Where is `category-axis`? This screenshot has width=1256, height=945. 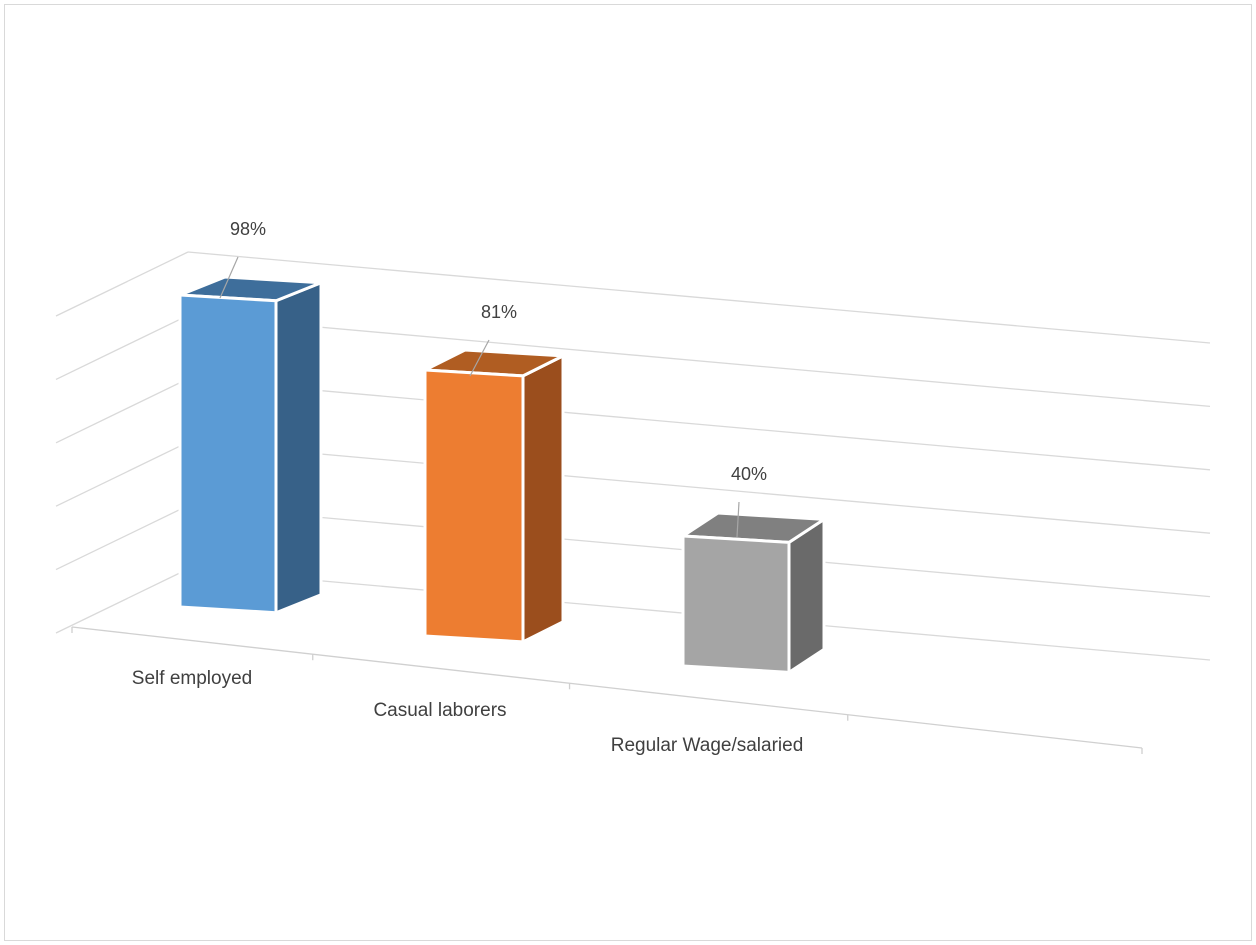 category-axis is located at coordinates (607, 690).